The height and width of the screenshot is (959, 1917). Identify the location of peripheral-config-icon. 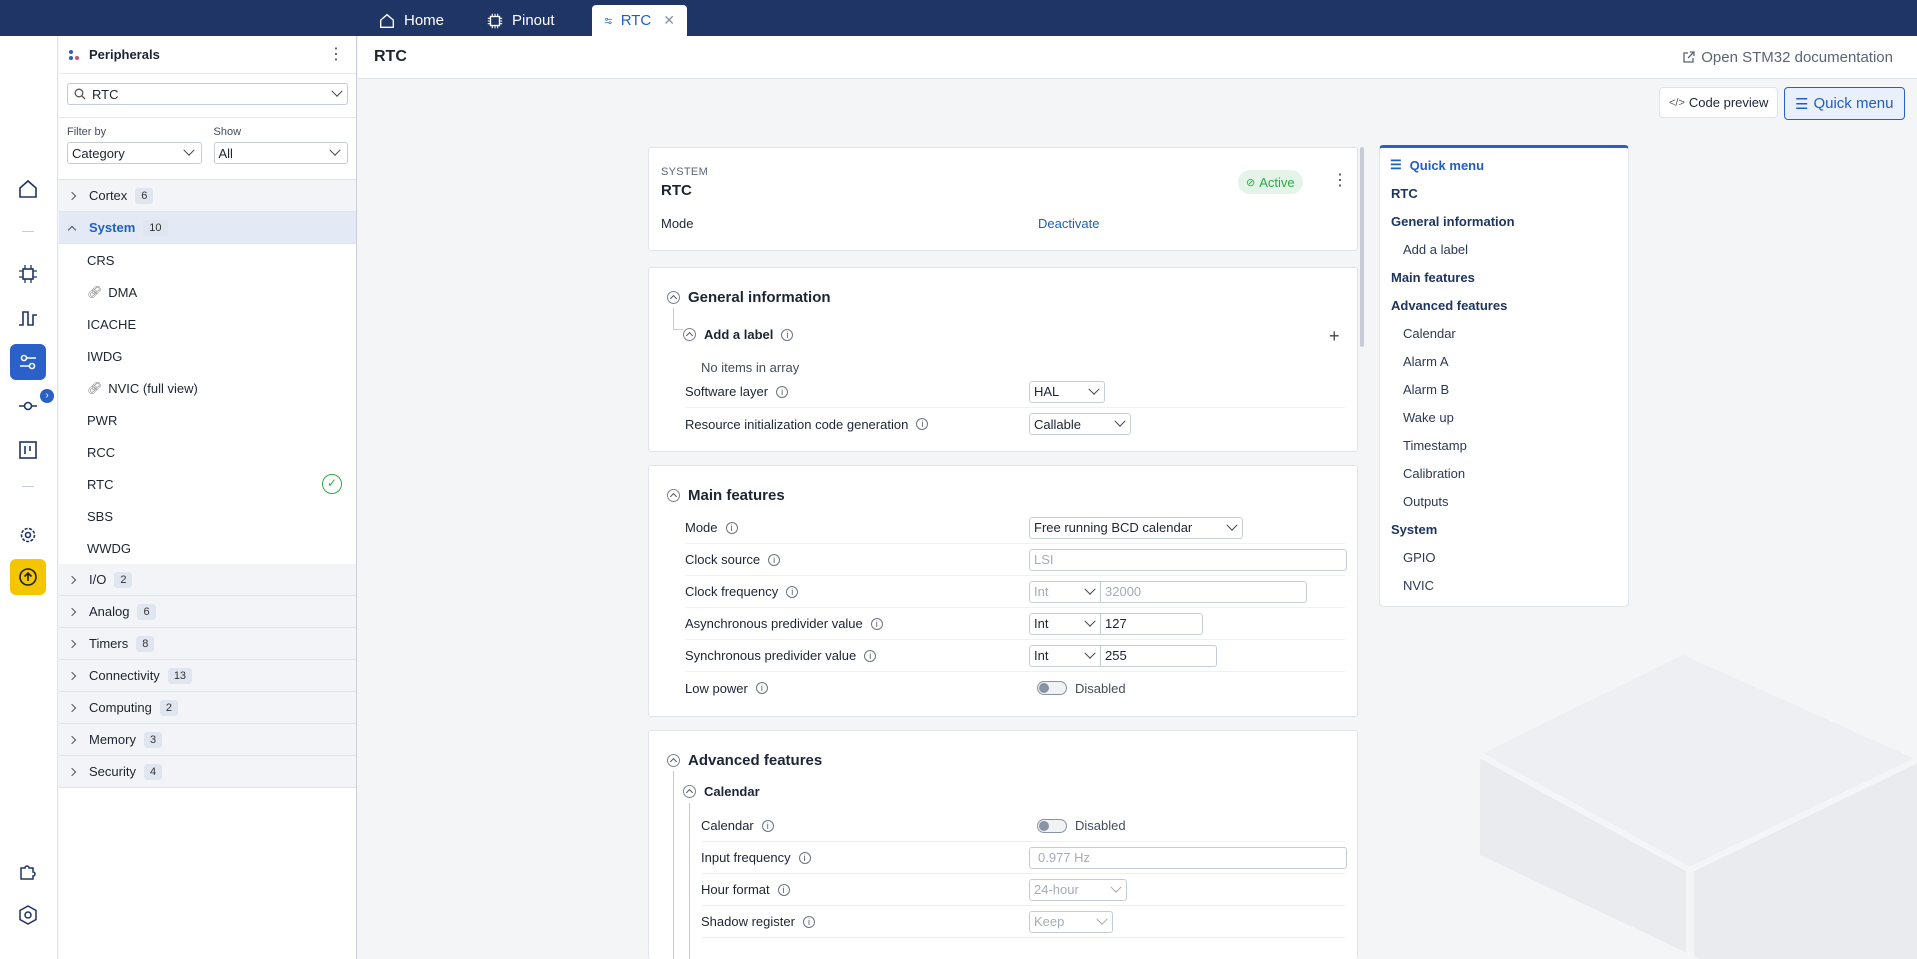
(28, 362).